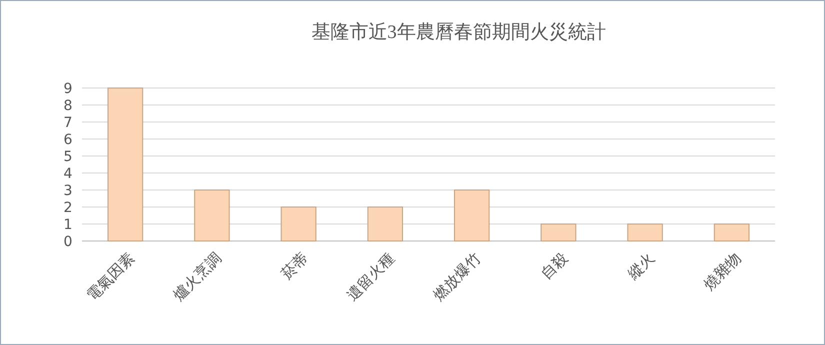 This screenshot has width=825, height=345. What do you see at coordinates (68, 242) in the screenshot?
I see `y-tick-label: 0` at bounding box center [68, 242].